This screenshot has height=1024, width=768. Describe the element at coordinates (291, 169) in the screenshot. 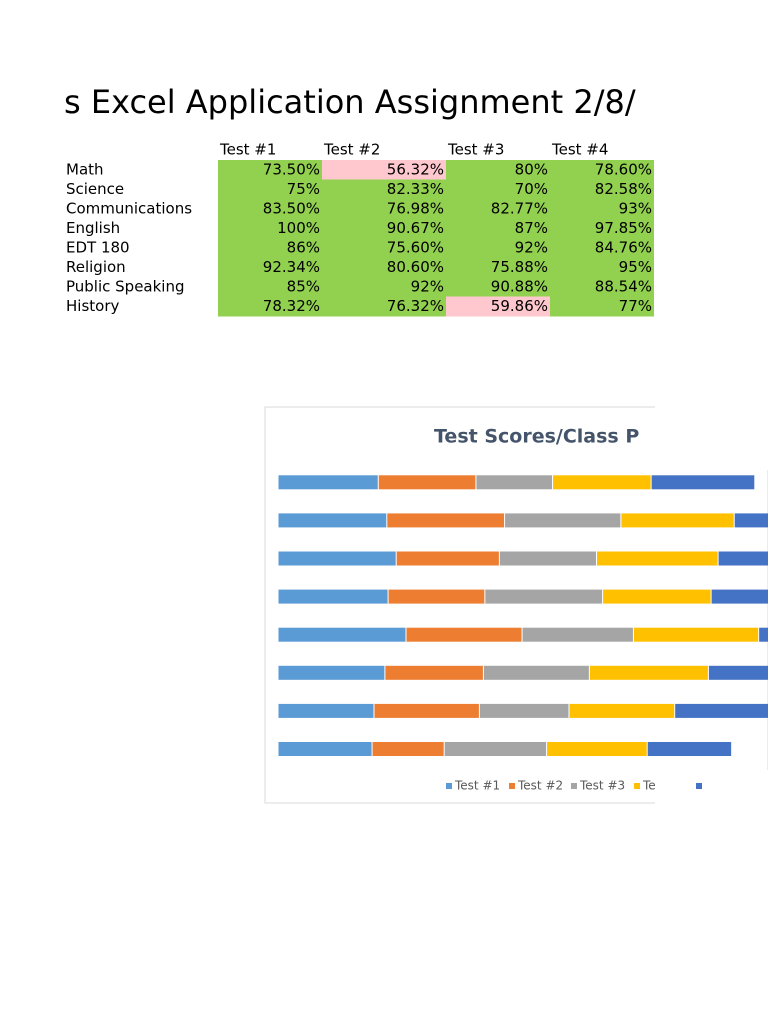

I see `cell-value: 73.50%` at that location.